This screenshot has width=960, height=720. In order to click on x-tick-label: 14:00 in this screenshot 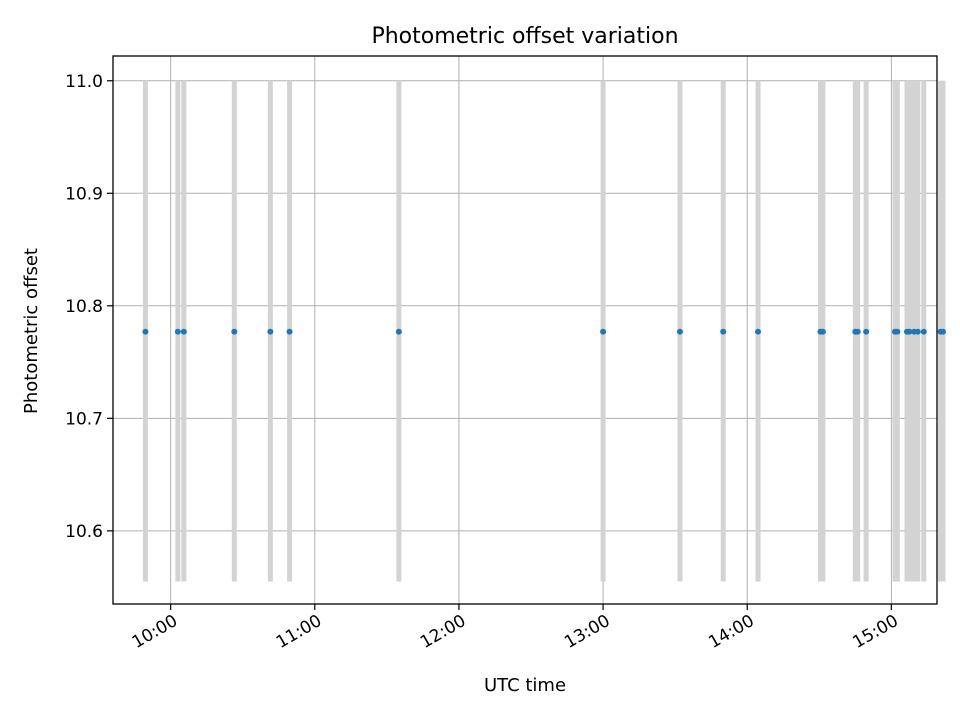, I will do `click(731, 632)`.